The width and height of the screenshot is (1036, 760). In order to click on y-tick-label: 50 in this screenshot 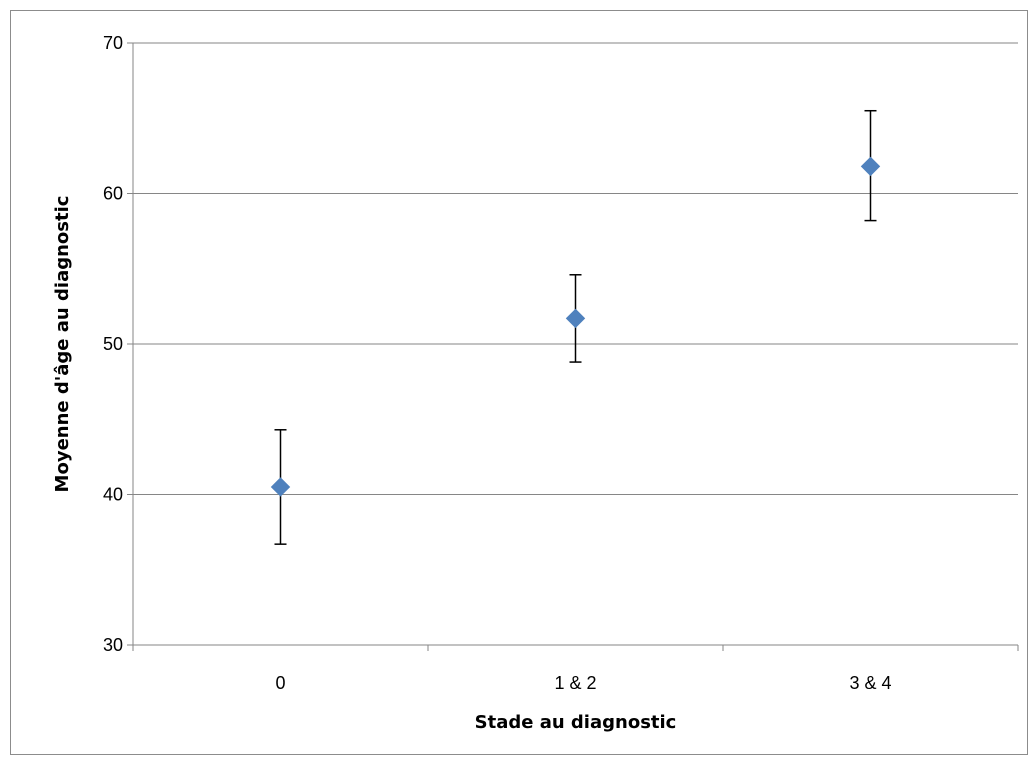, I will do `click(113, 344)`.